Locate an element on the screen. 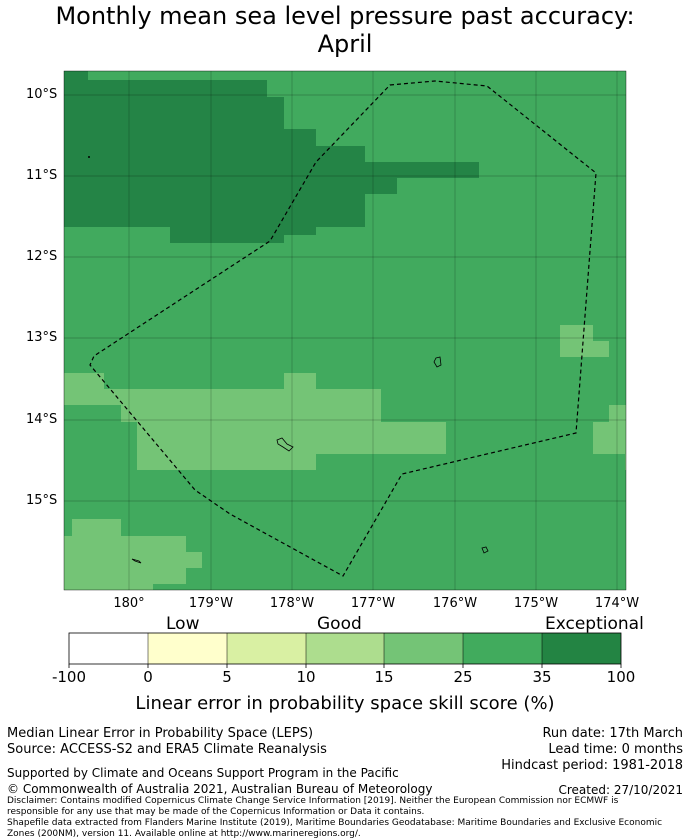  y-tick-11s: 11°S is located at coordinates (42, 175).